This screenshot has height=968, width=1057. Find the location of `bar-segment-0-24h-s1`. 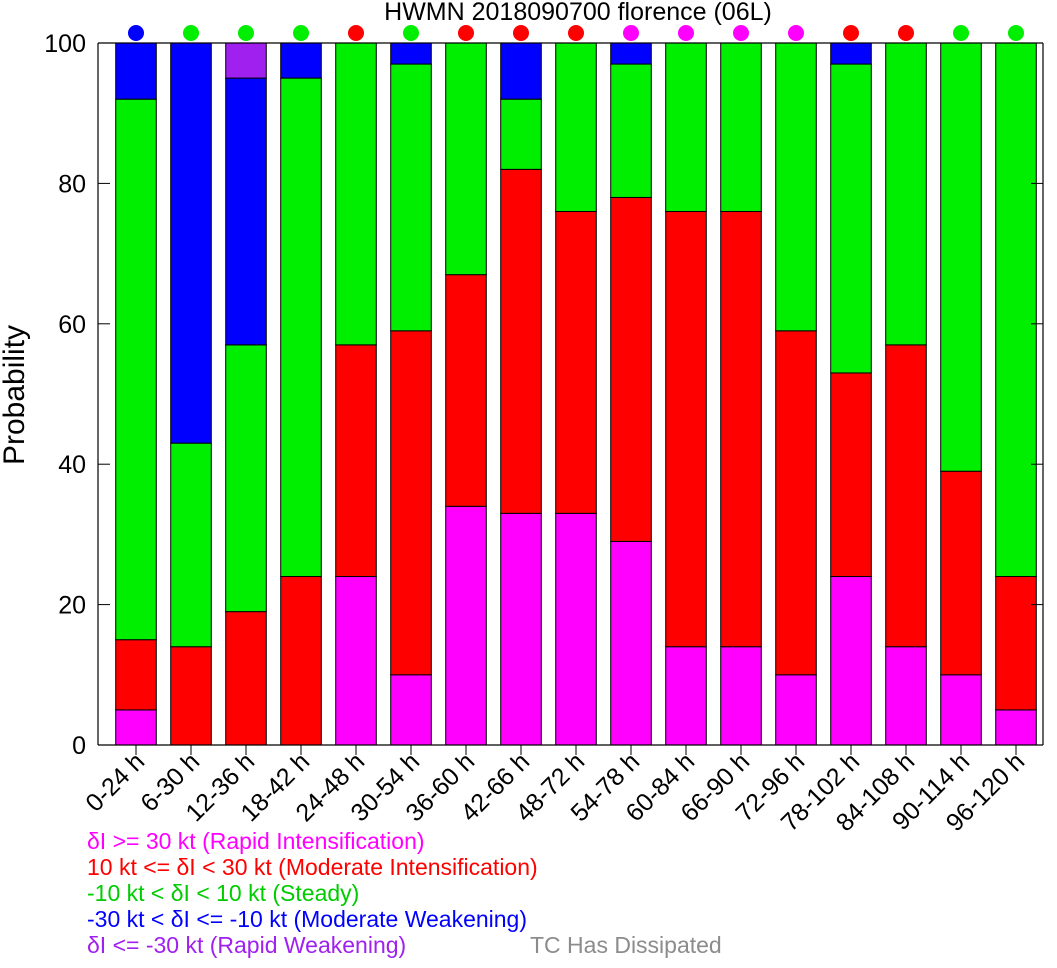

bar-segment-0-24h-s1 is located at coordinates (136, 675).